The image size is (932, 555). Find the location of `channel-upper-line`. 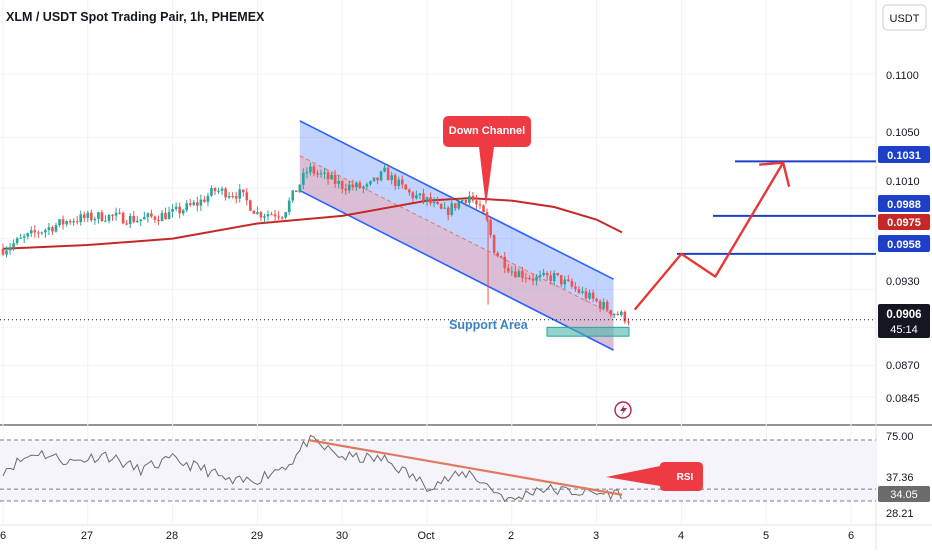

channel-upper-line is located at coordinates (456, 200).